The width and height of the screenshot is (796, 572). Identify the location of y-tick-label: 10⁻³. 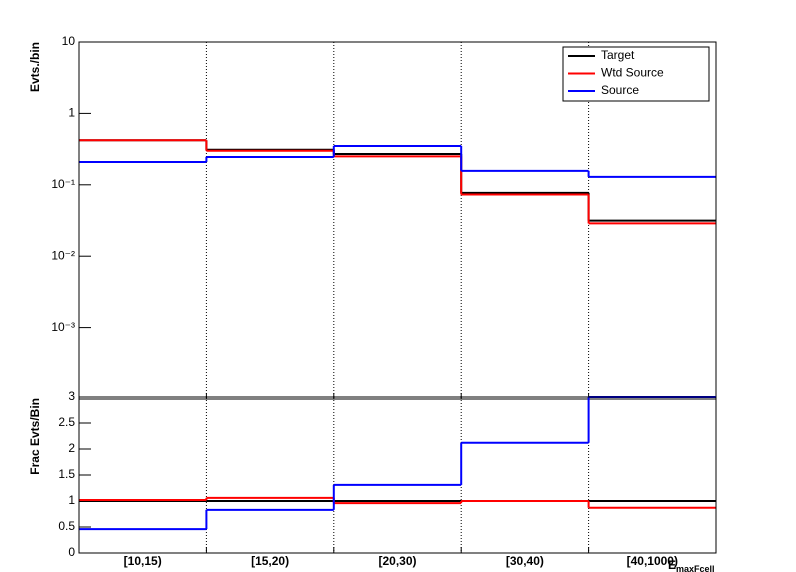
(63, 327).